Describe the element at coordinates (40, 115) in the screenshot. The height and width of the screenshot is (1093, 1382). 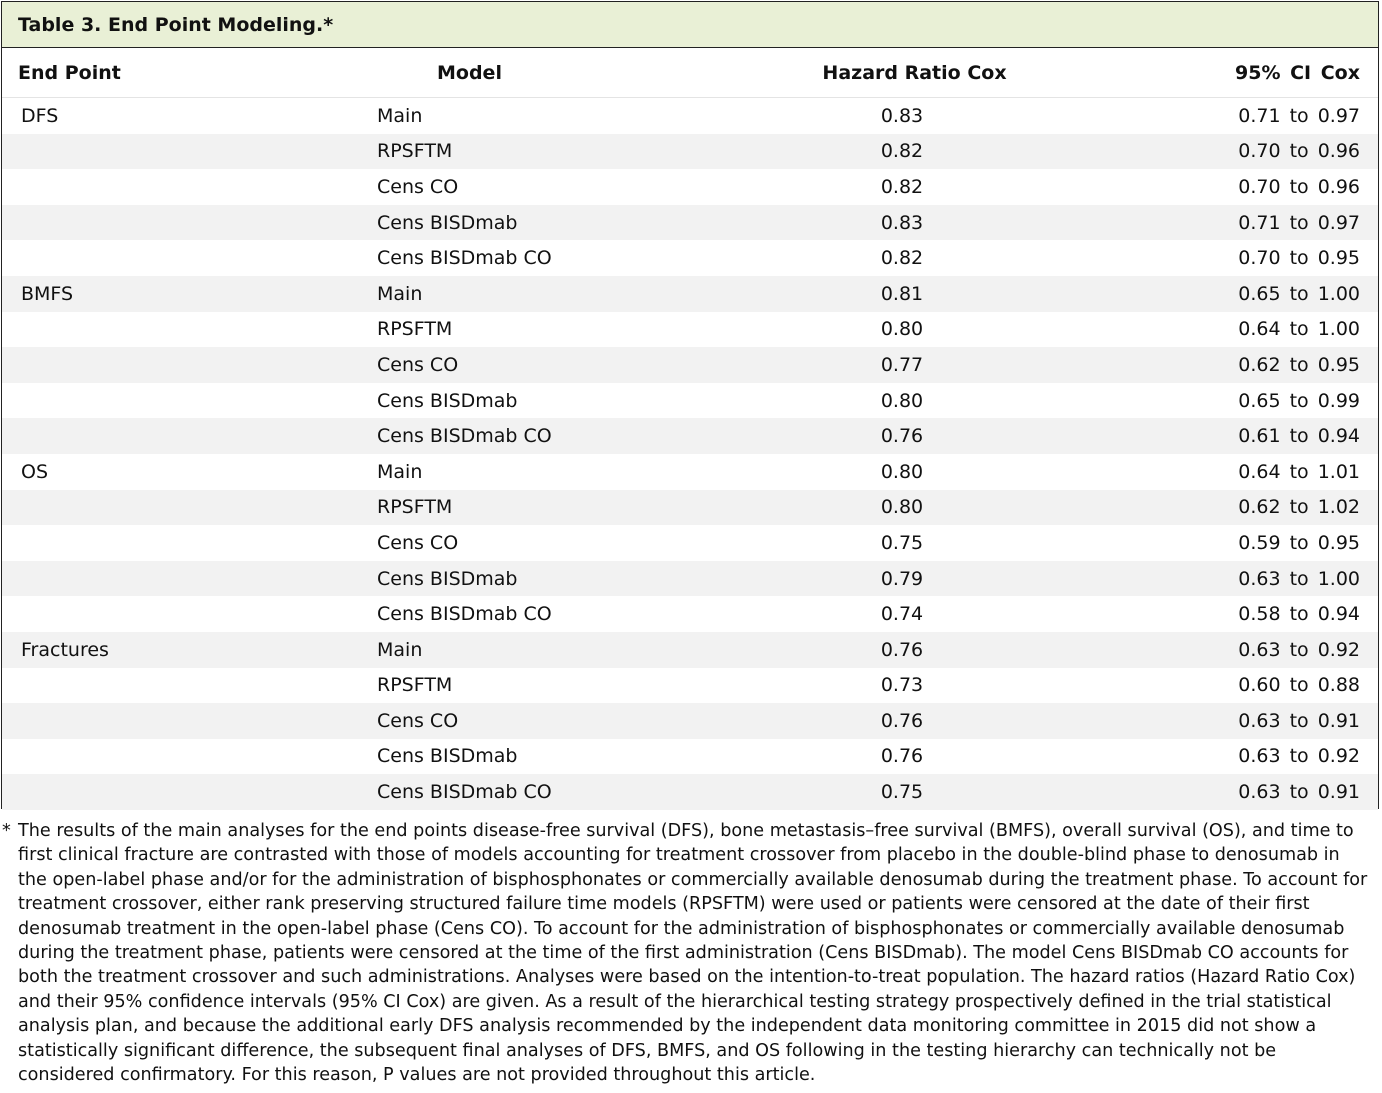
I see `cell-end-point: DFS` at that location.